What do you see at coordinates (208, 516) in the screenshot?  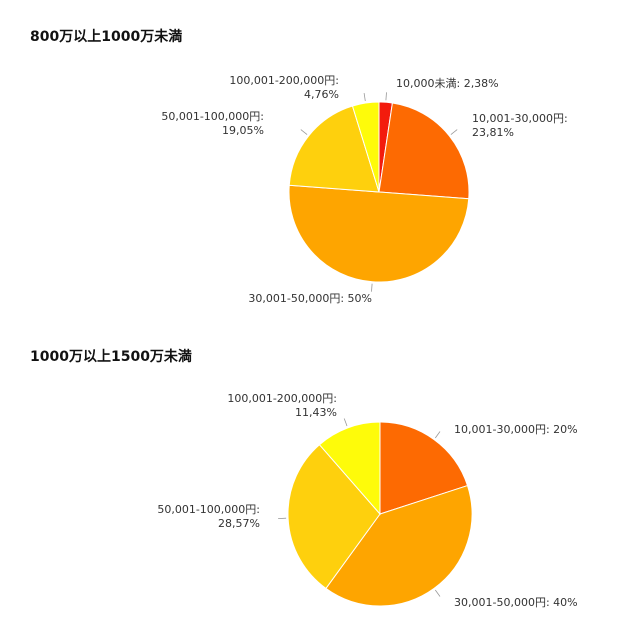 I see `slice-label: 50,001-100,000円: 28,57%` at bounding box center [208, 516].